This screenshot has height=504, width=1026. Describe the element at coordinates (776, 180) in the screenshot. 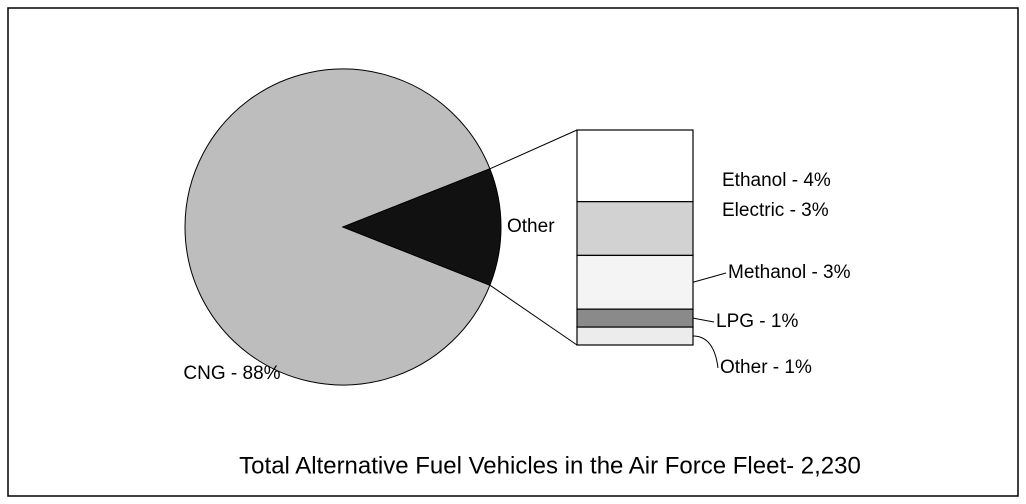

I see `bar-label: Ethanol - 4%` at that location.